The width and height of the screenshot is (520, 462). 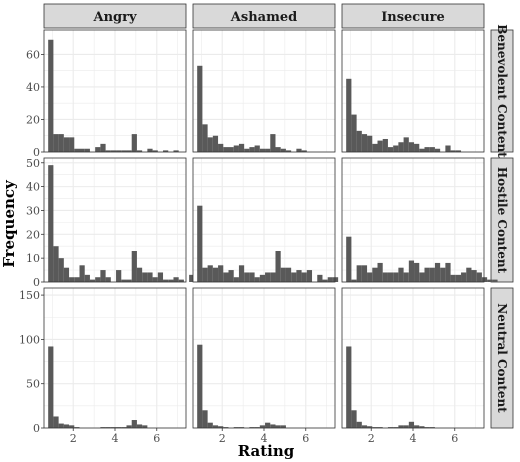 I want to click on panel-angry-hostile-content, so click(x=124, y=220).